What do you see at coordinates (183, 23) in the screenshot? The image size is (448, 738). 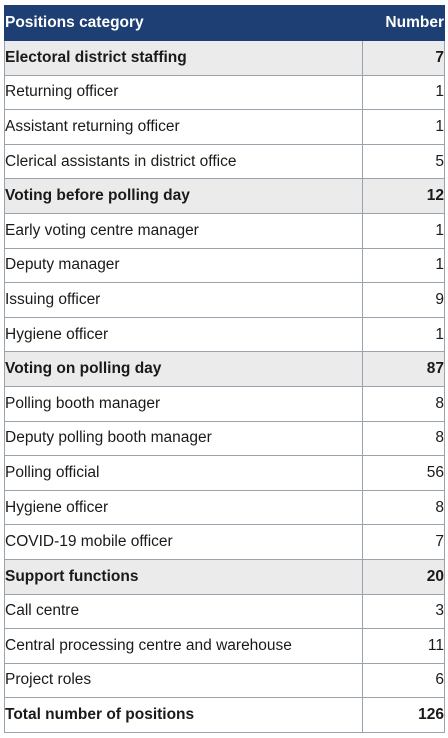 I see `header-category: Positions category` at bounding box center [183, 23].